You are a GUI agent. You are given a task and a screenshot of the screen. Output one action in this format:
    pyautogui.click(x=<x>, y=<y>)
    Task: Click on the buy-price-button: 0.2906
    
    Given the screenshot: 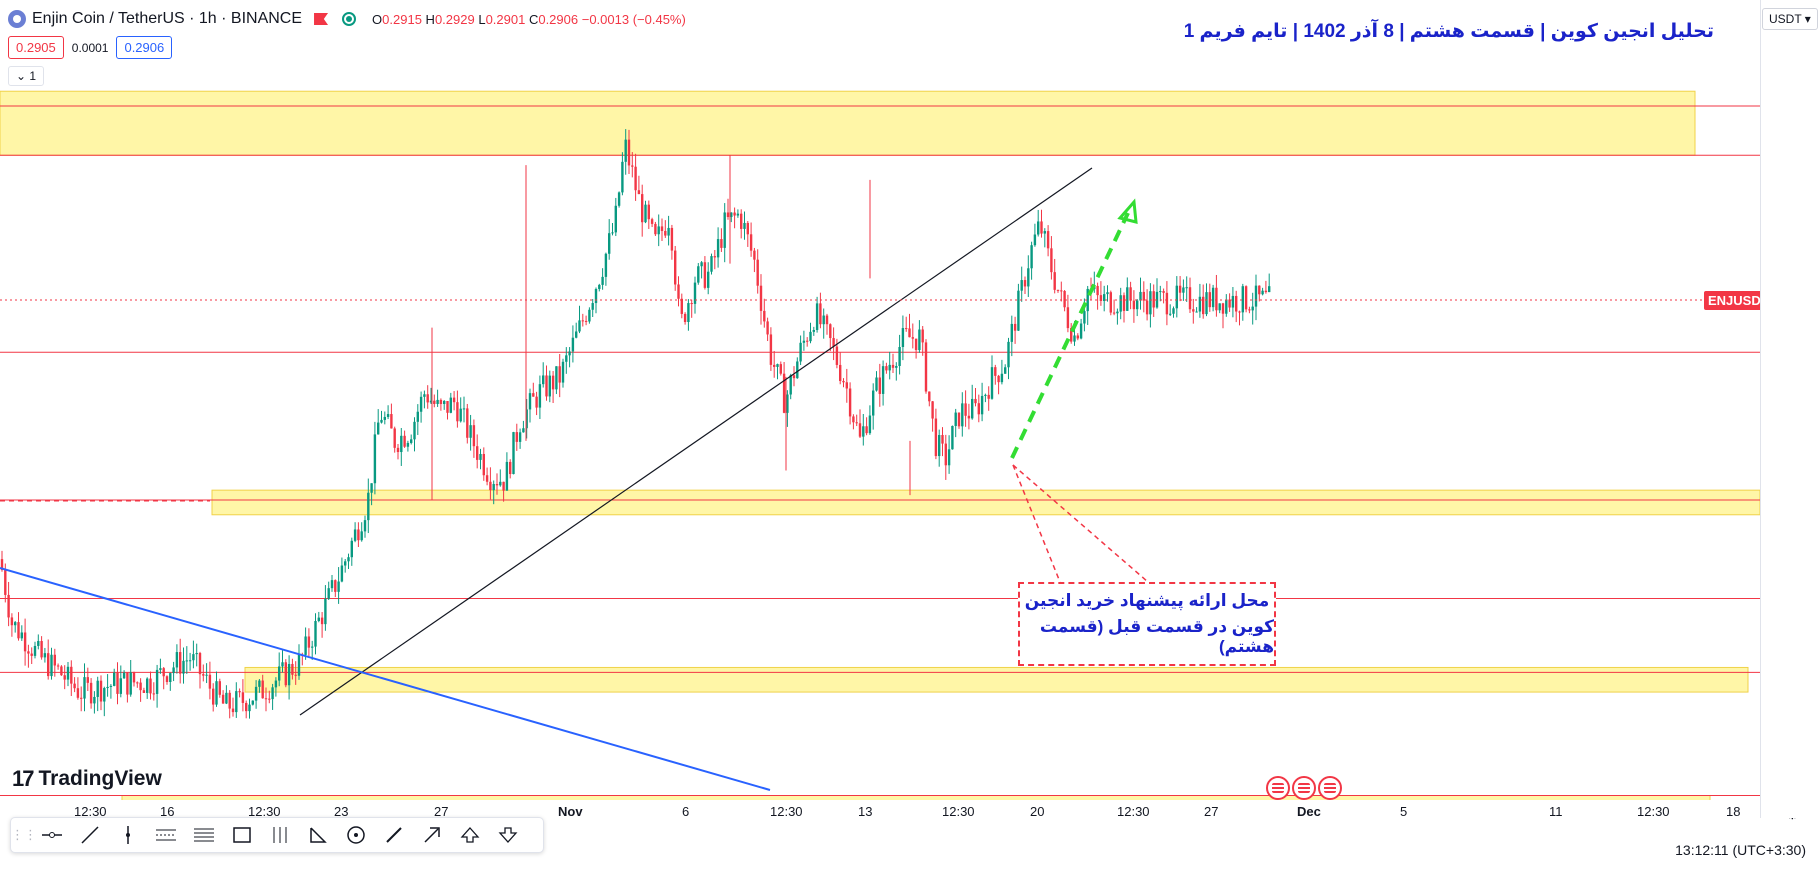 What is the action you would take?
    pyautogui.click(x=144, y=47)
    